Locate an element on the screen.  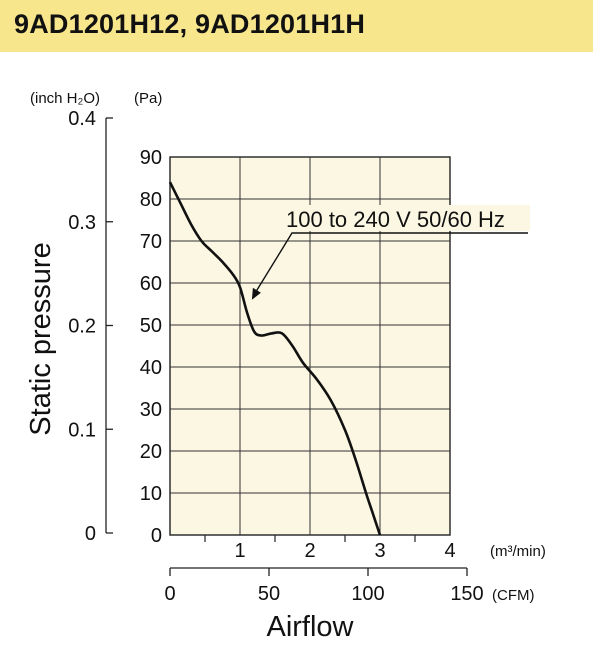
y-tick-label: 60 is located at coordinates (151, 284).